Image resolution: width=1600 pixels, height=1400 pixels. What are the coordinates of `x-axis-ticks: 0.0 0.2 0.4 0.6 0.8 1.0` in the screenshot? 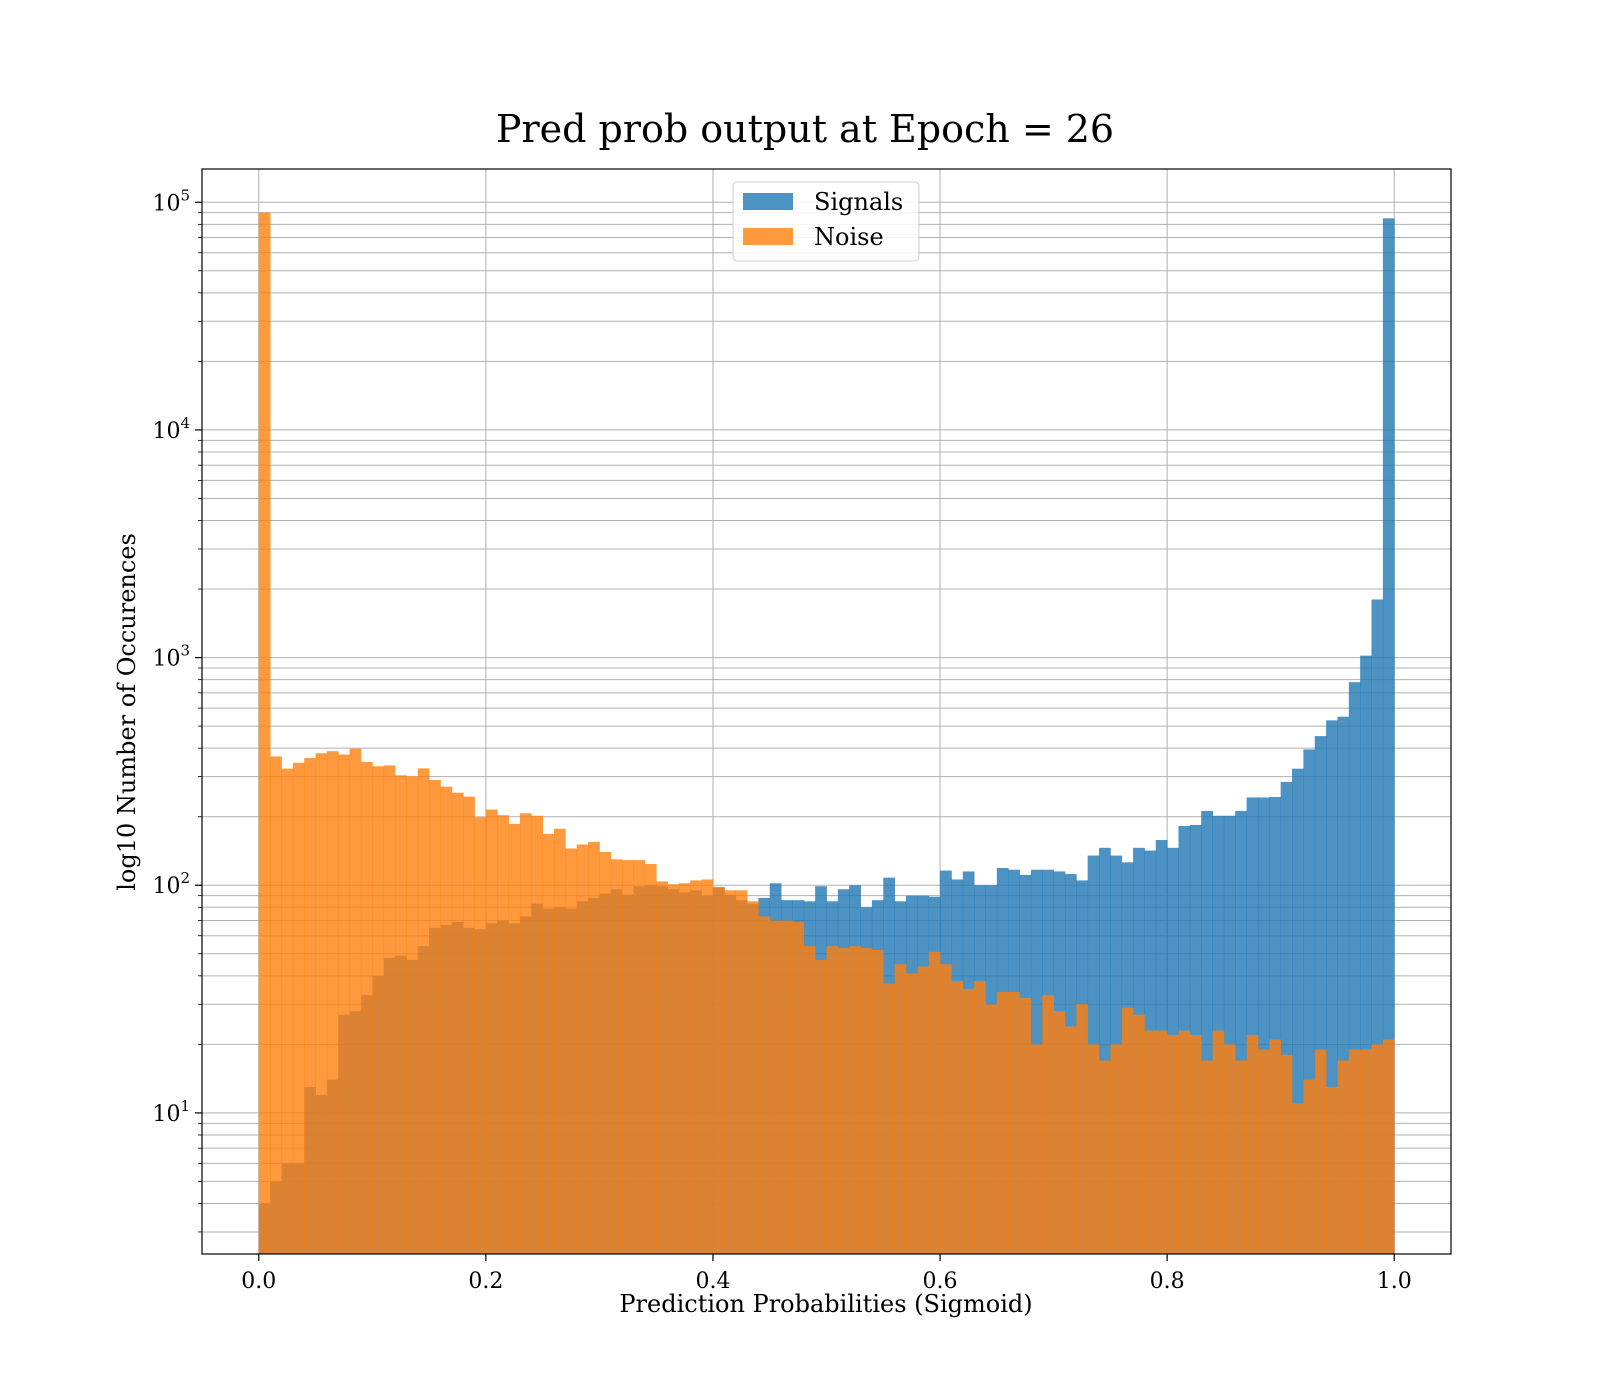 It's located at (826, 1274).